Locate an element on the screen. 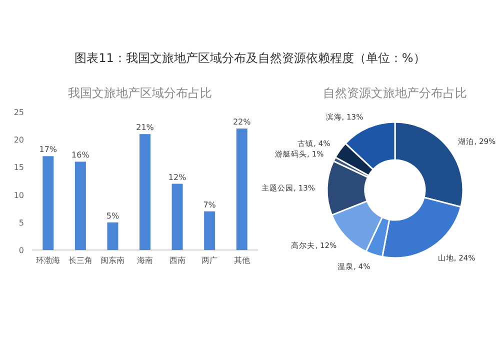 This screenshot has width=500, height=362. chart-title: 自然资源文旅地产分布占比 is located at coordinates (395, 93).